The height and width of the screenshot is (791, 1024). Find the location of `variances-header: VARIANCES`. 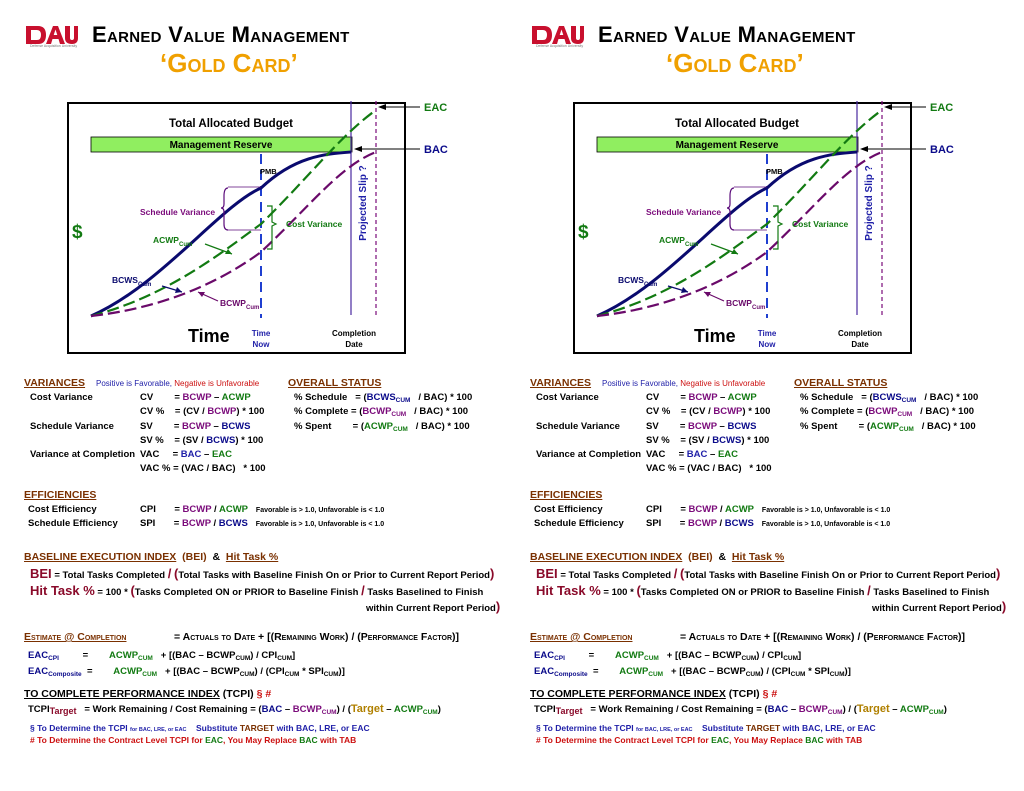

variances-header: VARIANCES is located at coordinates (55, 383).